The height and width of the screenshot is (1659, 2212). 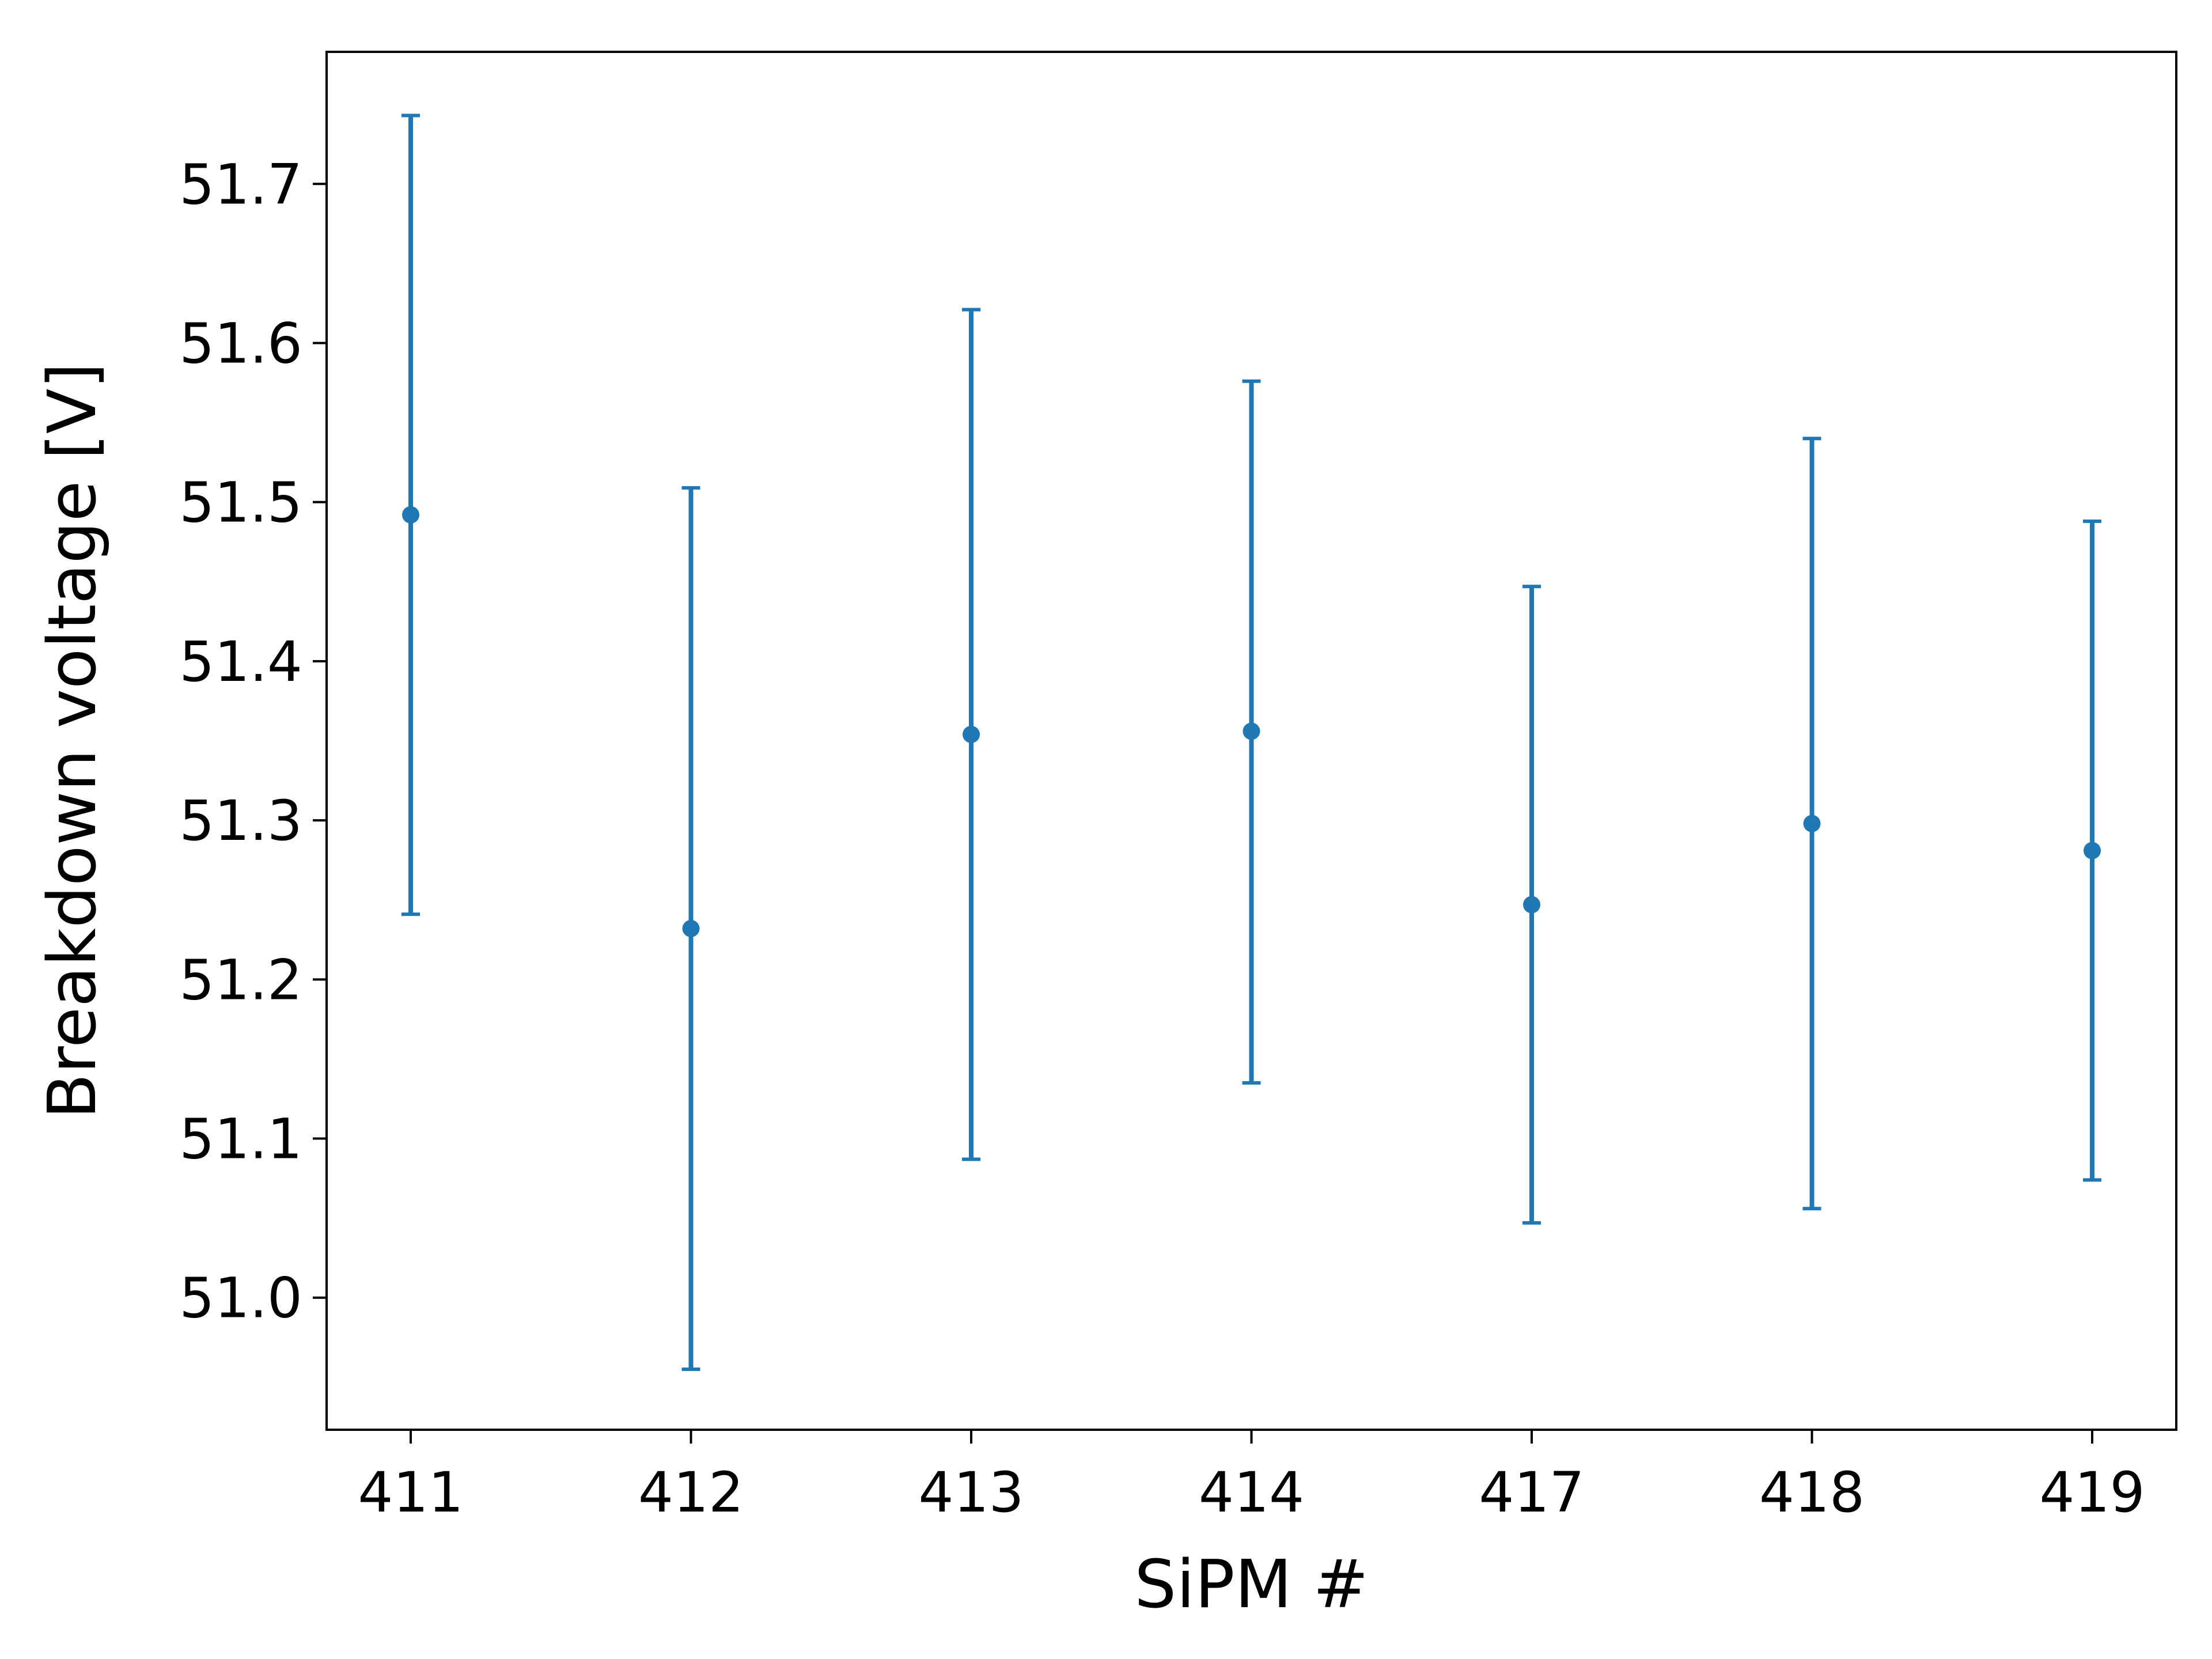 I want to click on x-tick-label: 414, so click(x=1251, y=1492).